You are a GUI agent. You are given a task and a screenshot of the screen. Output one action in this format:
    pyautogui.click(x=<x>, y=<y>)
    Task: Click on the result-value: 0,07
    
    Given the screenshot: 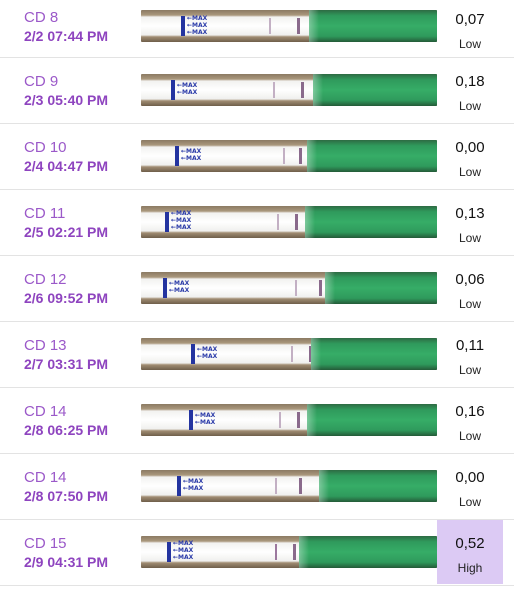 What is the action you would take?
    pyautogui.click(x=470, y=19)
    